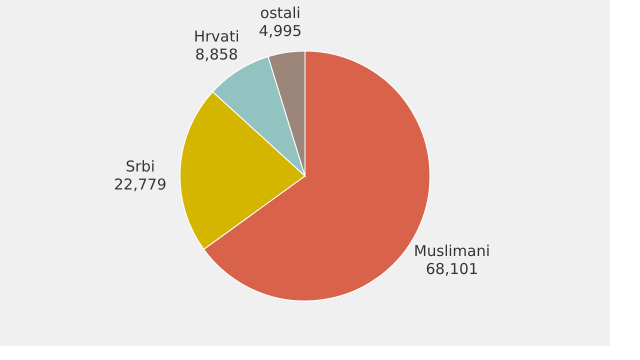 The image size is (640, 360). Describe the element at coordinates (140, 185) in the screenshot. I see `data-label: 22,779` at that location.